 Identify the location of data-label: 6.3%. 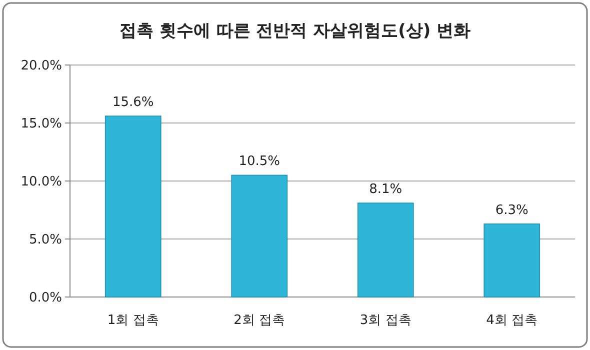
(511, 210).